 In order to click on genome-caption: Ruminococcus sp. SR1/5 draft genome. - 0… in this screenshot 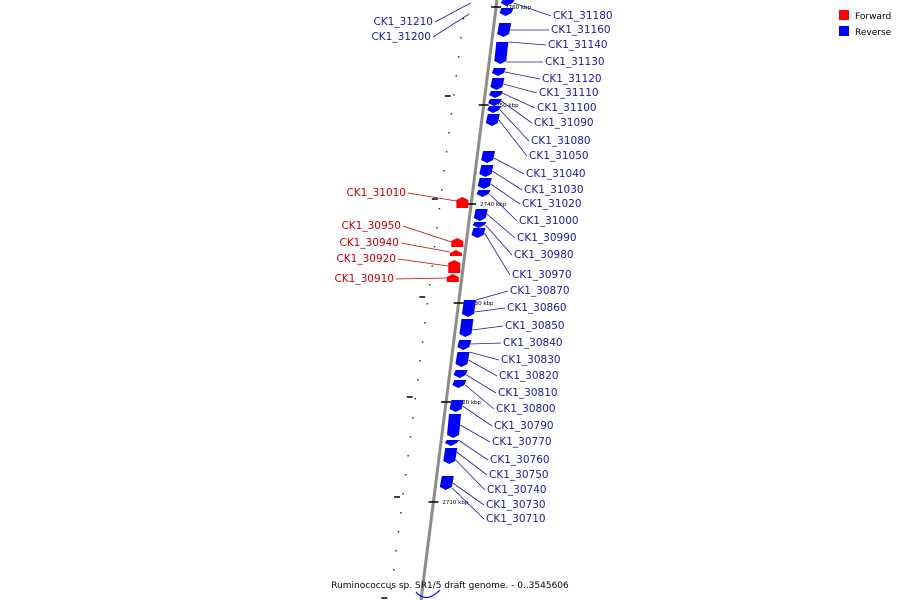, I will do `click(450, 586)`.